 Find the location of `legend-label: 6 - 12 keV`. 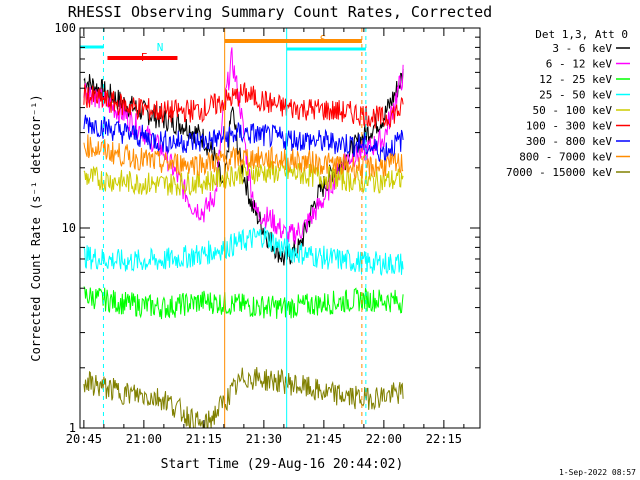

legend-label: 6 - 12 keV is located at coordinates (579, 64).